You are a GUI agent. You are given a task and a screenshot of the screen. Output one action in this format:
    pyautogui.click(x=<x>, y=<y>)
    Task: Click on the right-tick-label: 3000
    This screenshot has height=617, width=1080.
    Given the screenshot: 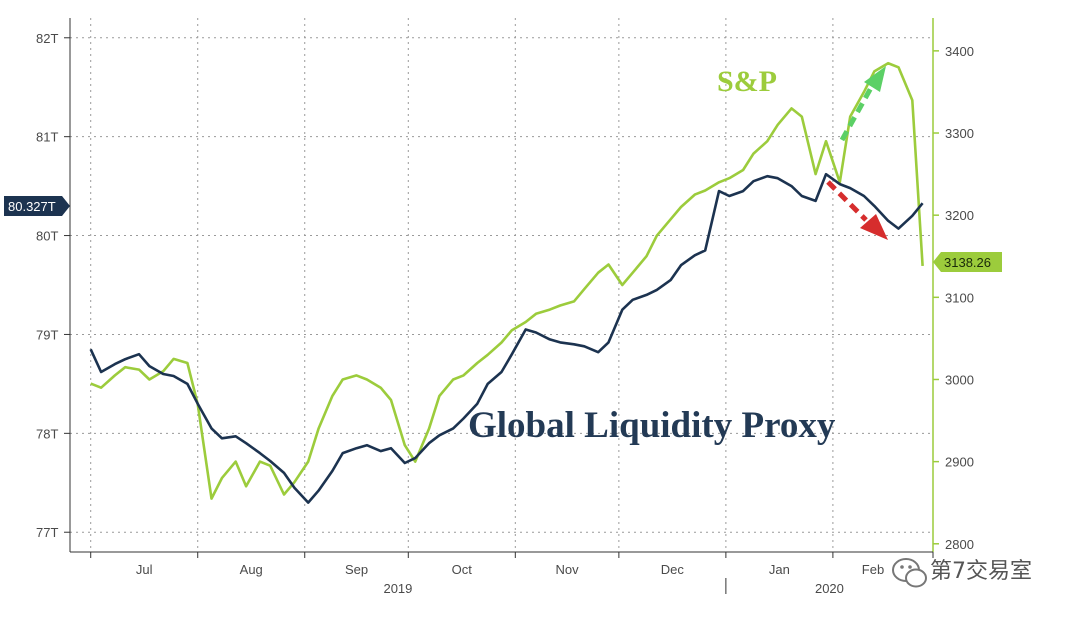 What is the action you would take?
    pyautogui.click(x=959, y=379)
    